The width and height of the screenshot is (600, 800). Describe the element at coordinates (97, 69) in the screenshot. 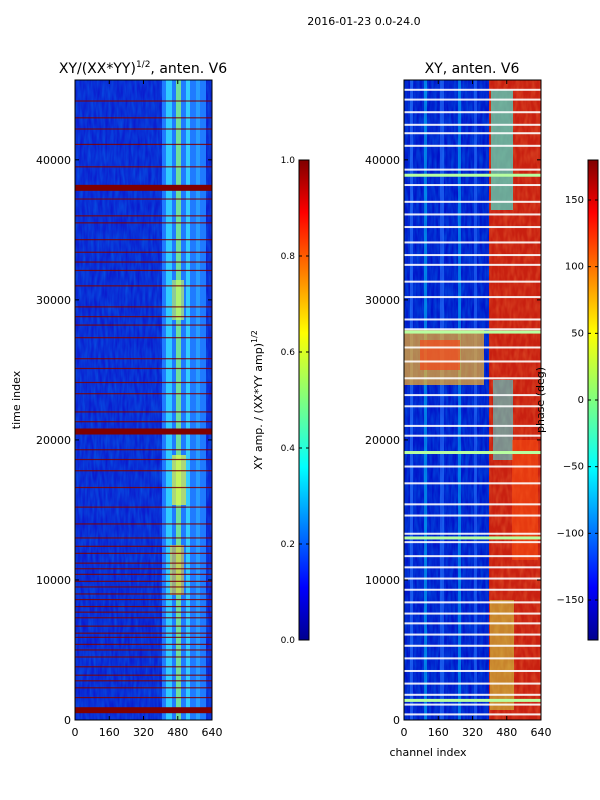

I see `panel1-title-main: XY/(XX*YY)` at that location.